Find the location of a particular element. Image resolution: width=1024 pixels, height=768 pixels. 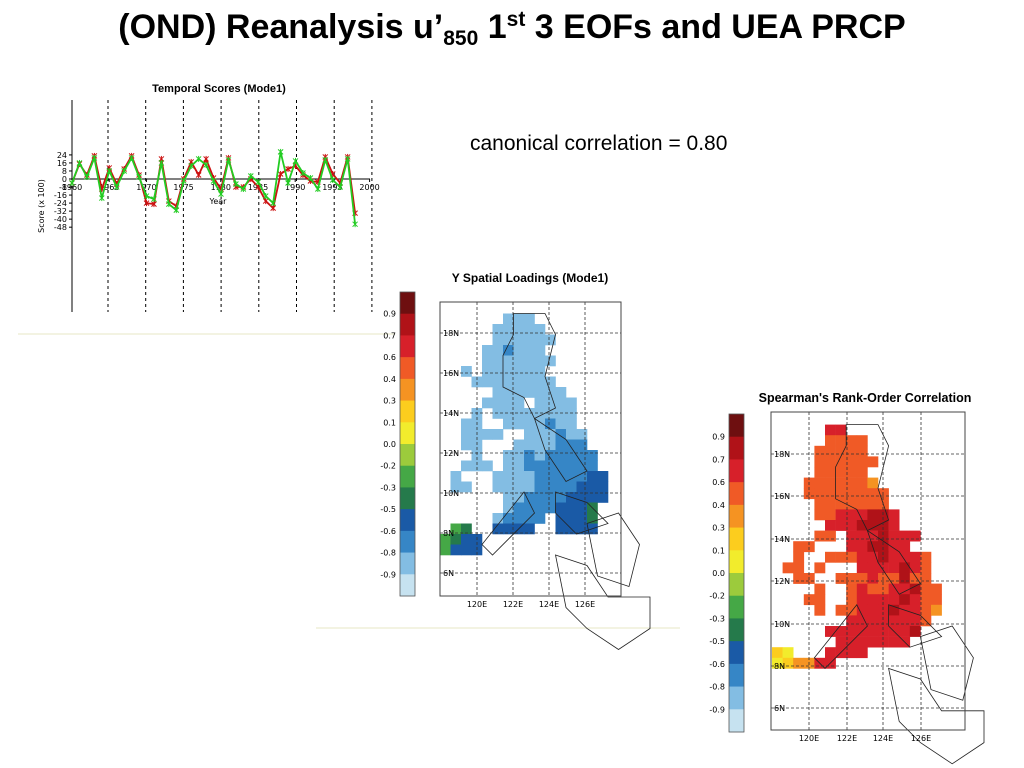

map-y-tick-label: 12N is located at coordinates (451, 453).